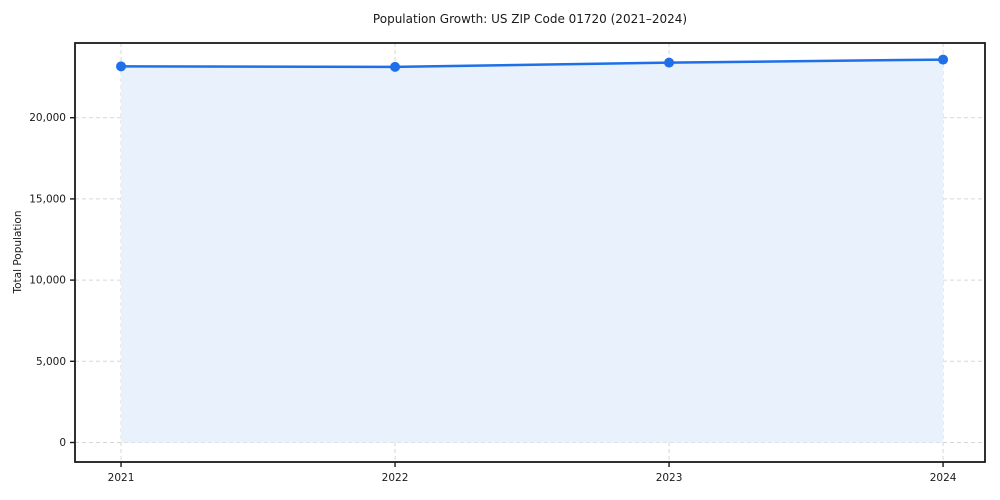  I want to click on x-tick-label: 2023, so click(669, 478).